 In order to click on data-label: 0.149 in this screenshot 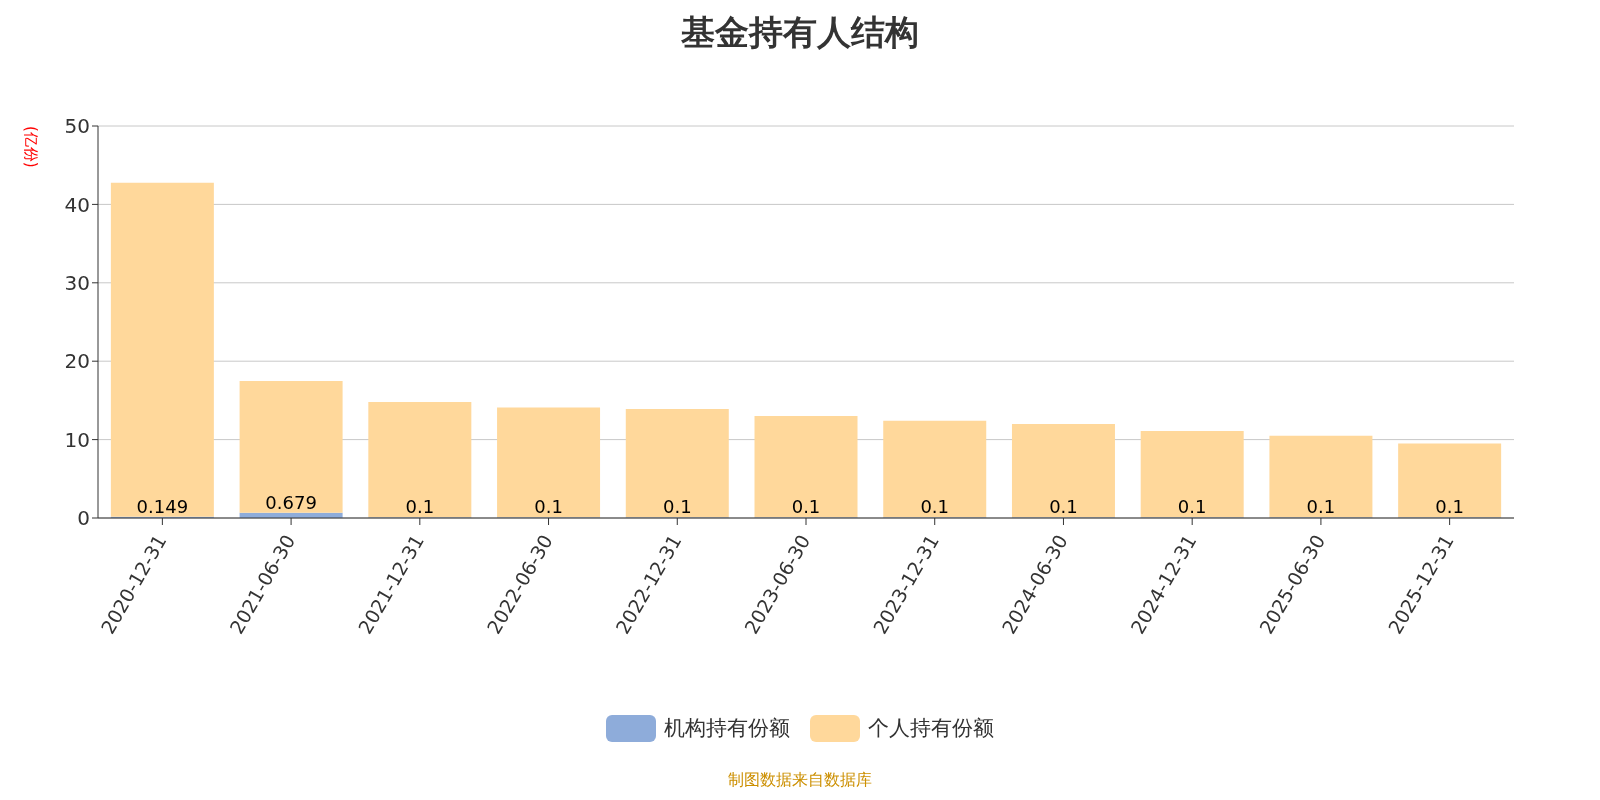, I will do `click(162, 506)`.